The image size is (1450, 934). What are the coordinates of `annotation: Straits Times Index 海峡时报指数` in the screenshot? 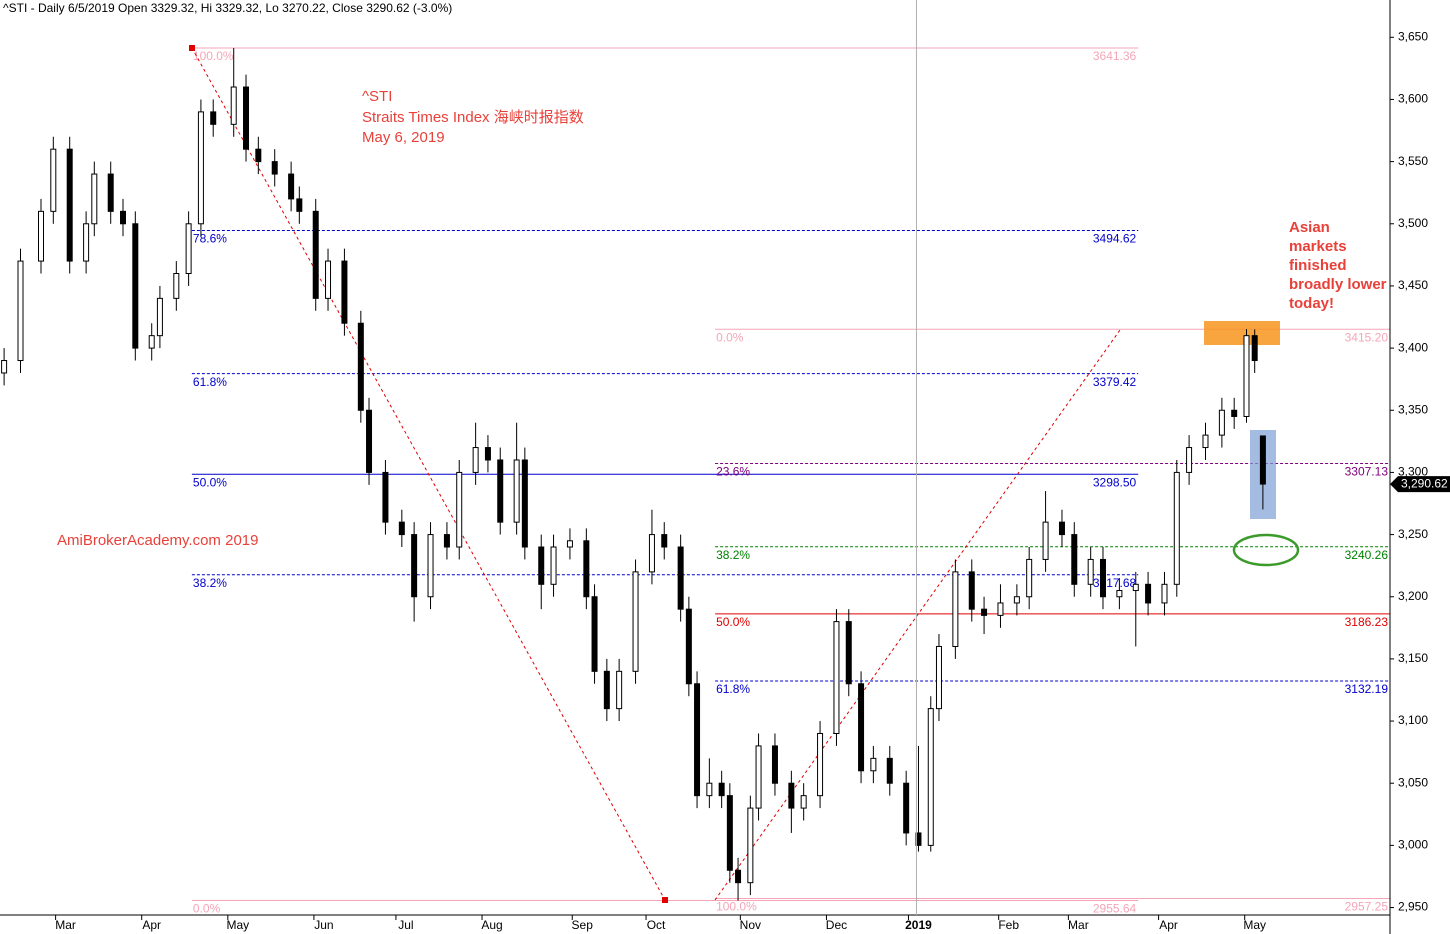 It's located at (473, 117).